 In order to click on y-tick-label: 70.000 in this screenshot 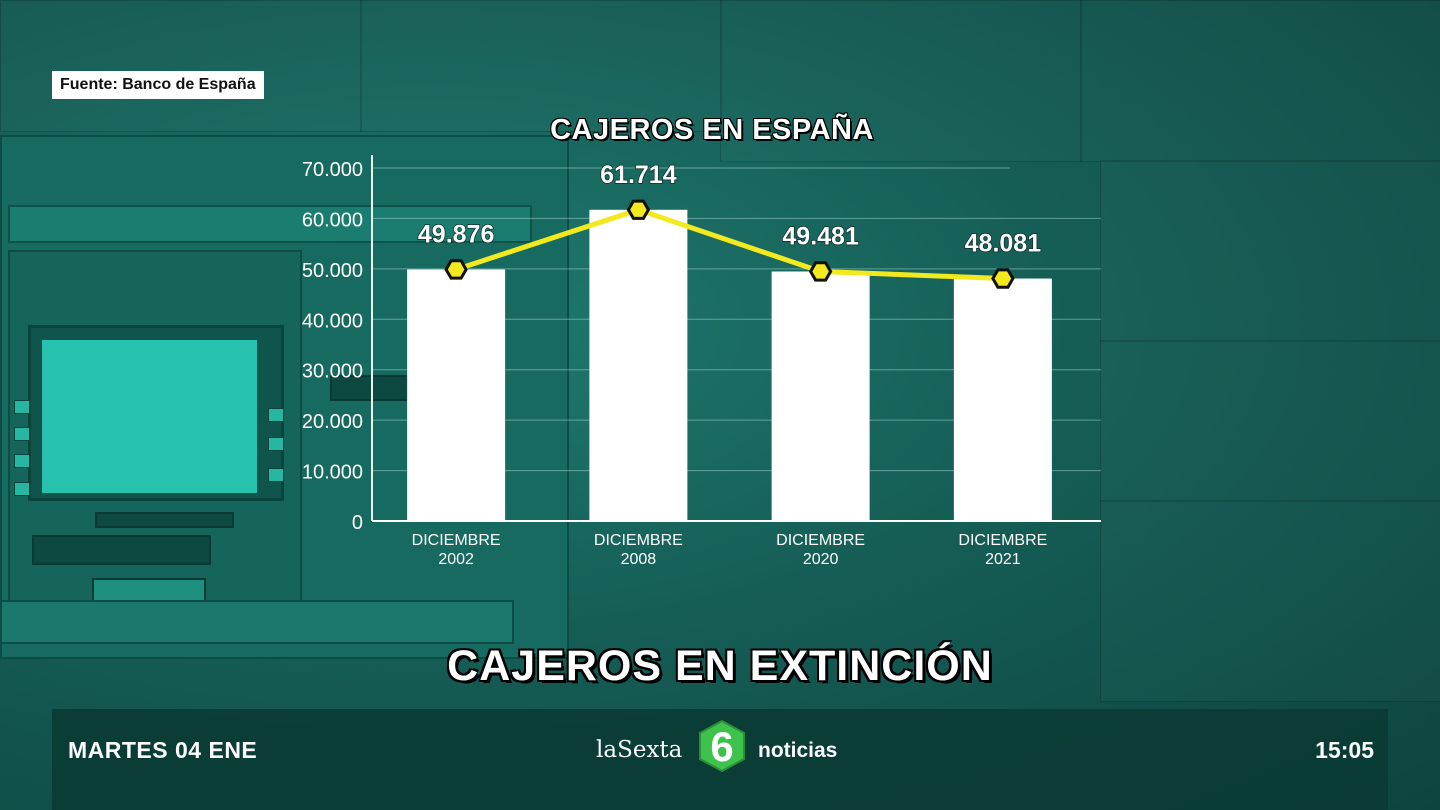, I will do `click(332, 170)`.